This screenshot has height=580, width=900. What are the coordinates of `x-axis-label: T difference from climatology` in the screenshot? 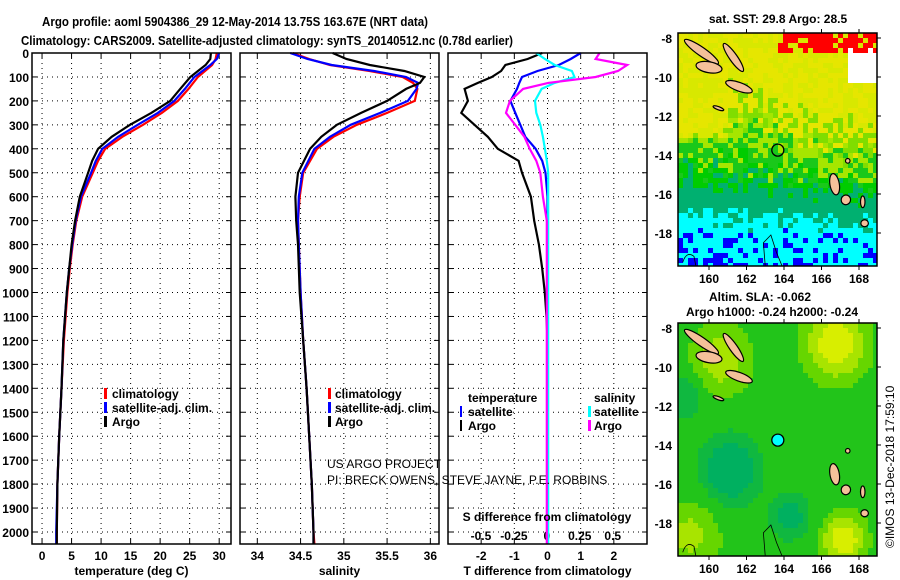 It's located at (547, 571).